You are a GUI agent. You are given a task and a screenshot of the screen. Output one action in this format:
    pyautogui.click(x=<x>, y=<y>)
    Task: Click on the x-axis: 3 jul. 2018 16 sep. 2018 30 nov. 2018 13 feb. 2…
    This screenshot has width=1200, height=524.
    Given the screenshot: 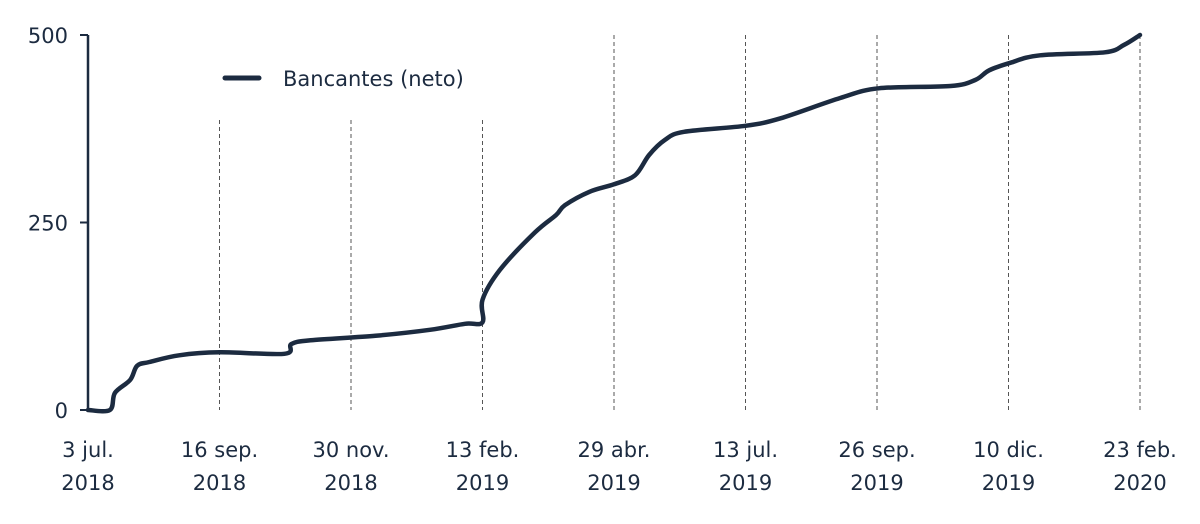 What is the action you would take?
    pyautogui.click(x=619, y=466)
    